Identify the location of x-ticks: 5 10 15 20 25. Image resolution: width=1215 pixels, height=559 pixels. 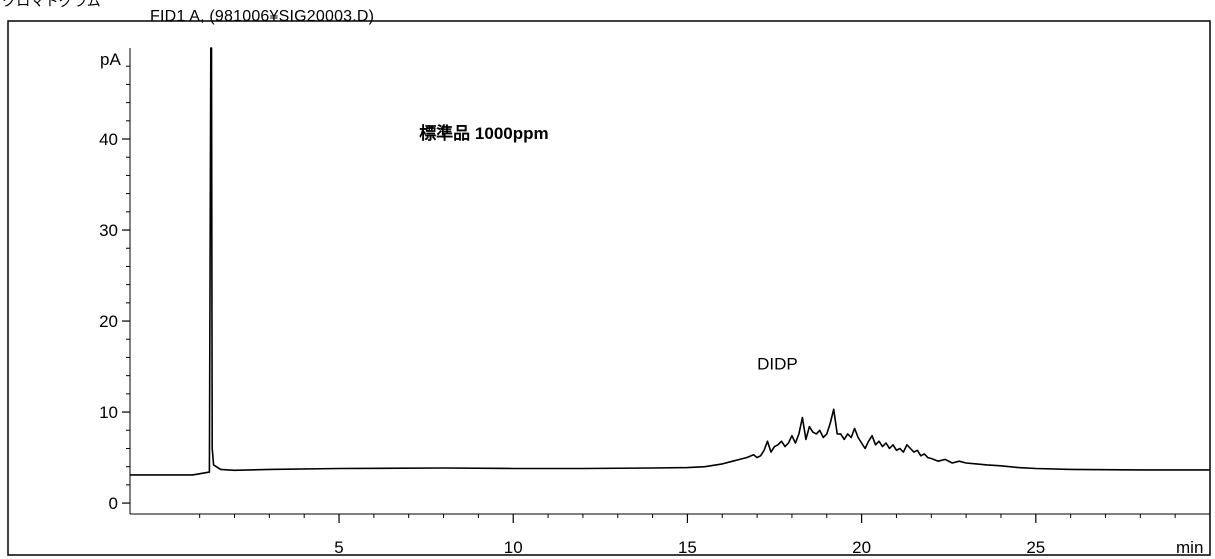
(687, 535).